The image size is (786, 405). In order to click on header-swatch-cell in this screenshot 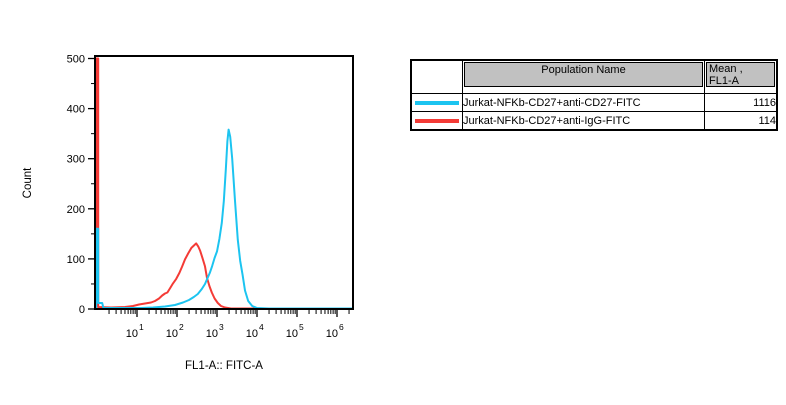, I will do `click(436, 76)`.